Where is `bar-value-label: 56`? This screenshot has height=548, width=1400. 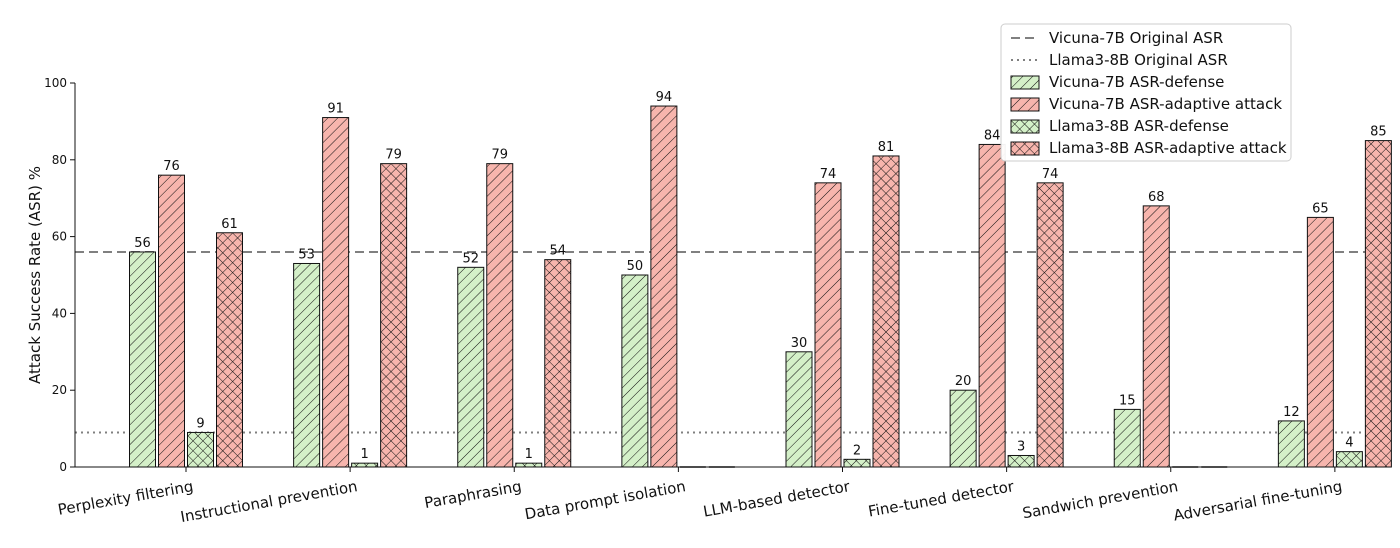 bar-value-label: 56 is located at coordinates (142, 243).